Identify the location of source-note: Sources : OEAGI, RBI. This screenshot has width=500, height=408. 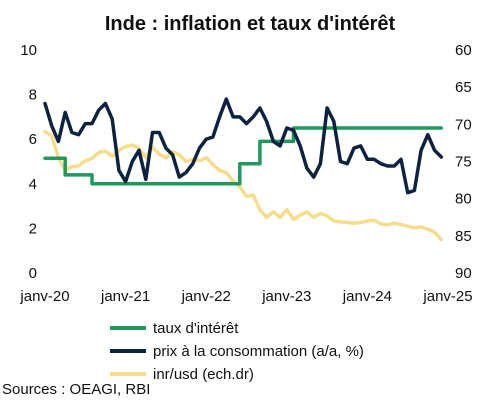
(76, 389).